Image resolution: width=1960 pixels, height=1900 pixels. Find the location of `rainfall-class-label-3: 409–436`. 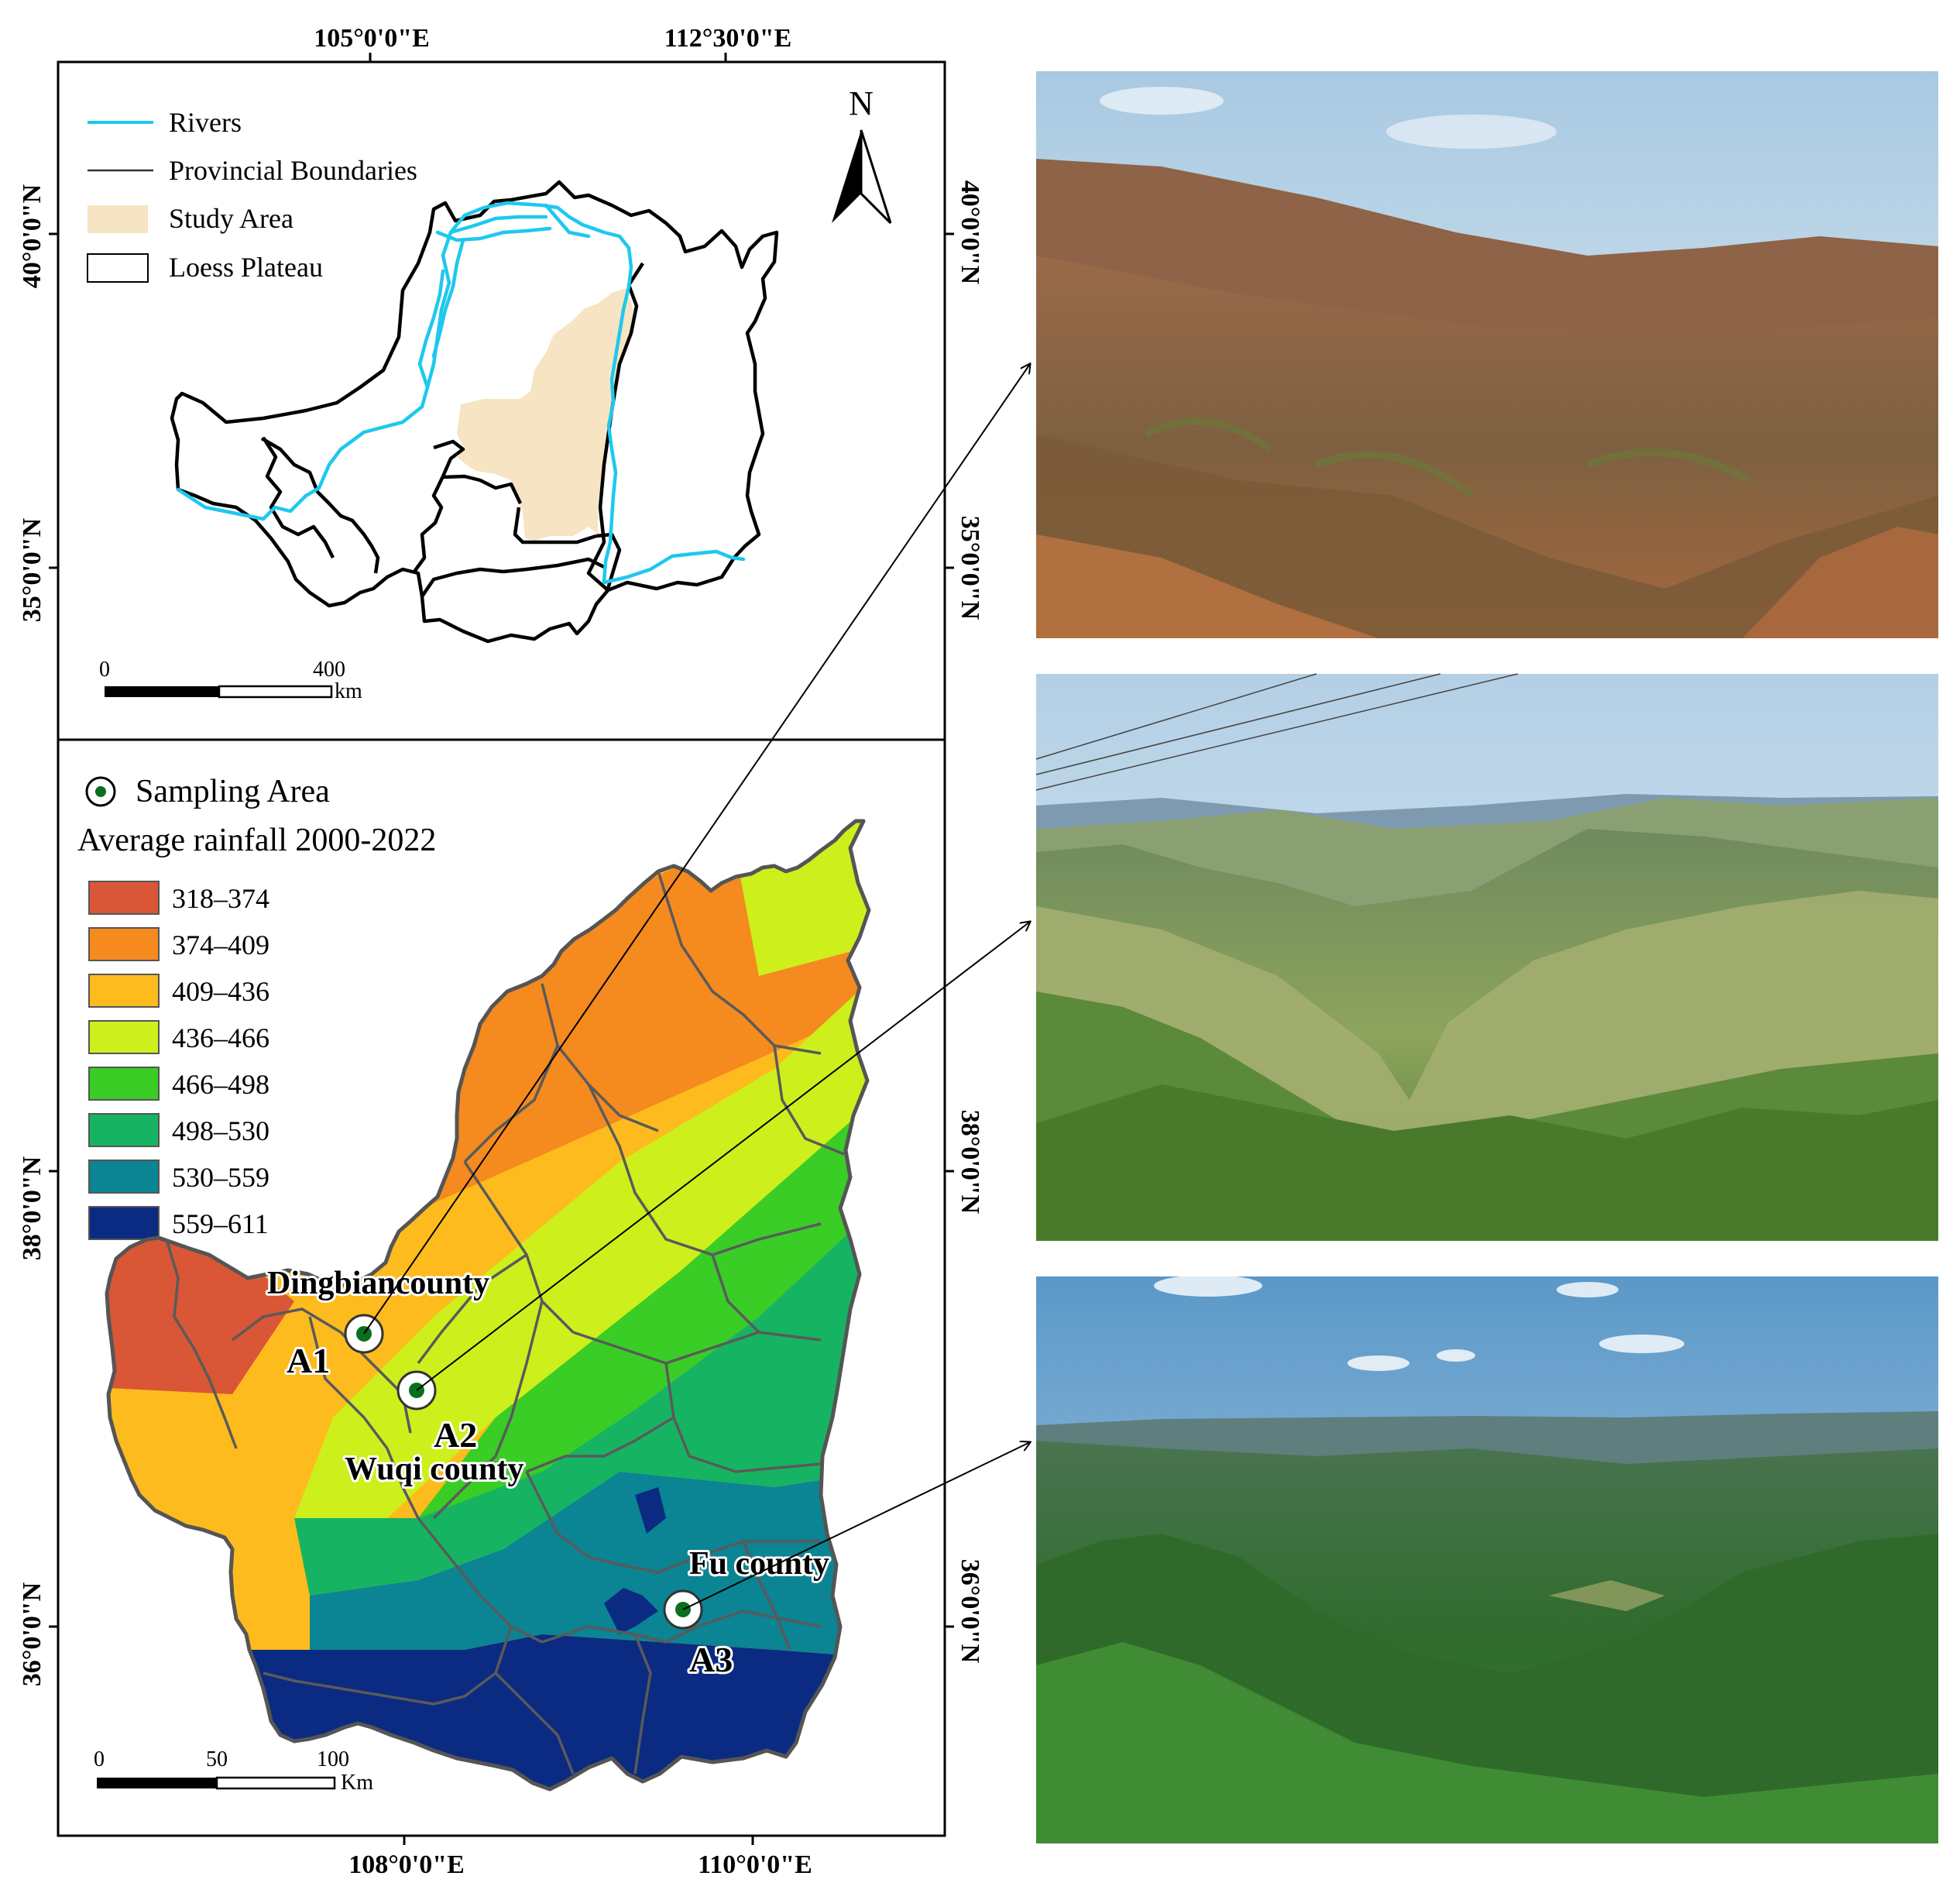

rainfall-class-label-3: 409–436 is located at coordinates (220, 992).